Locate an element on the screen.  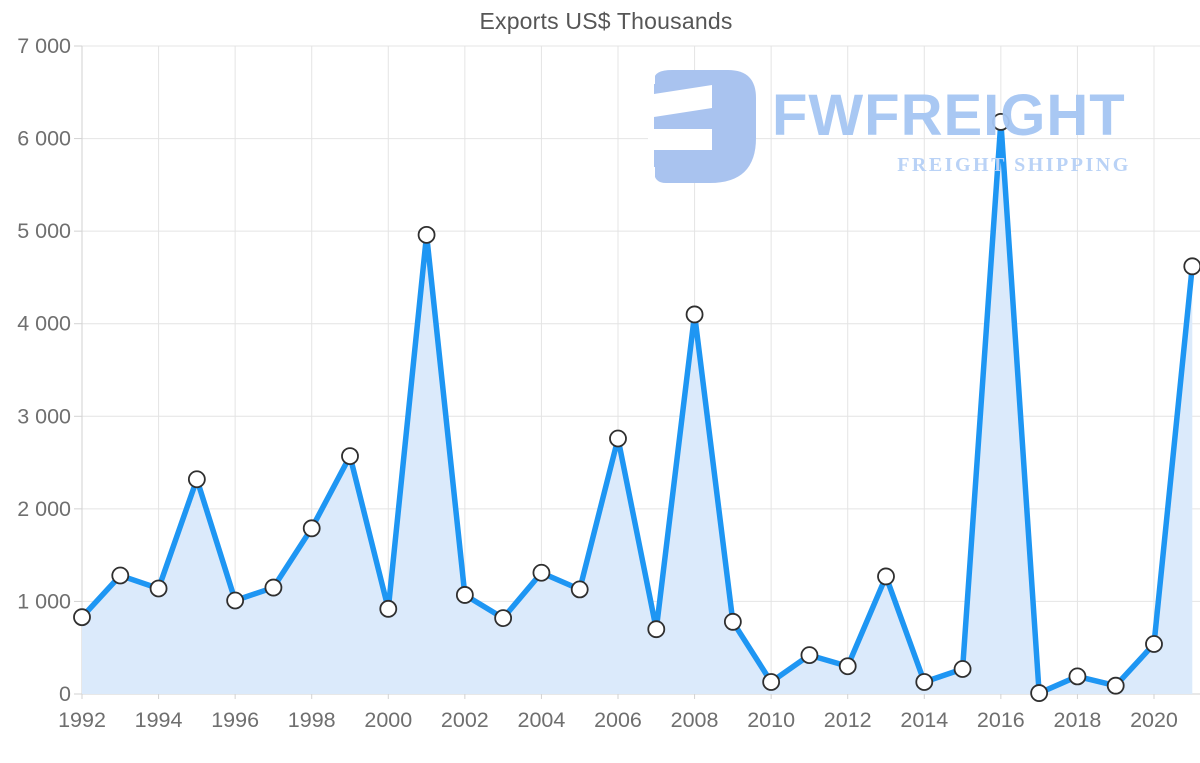
x-tick-label: 1992 is located at coordinates (82, 720).